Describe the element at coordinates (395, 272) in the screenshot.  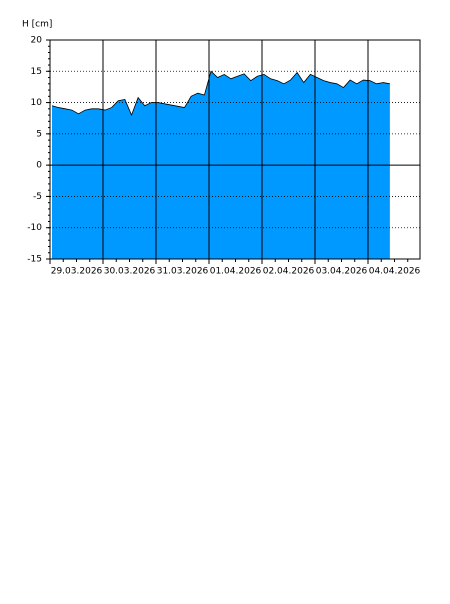
I see `x-tick-label: 04.04.2026` at that location.